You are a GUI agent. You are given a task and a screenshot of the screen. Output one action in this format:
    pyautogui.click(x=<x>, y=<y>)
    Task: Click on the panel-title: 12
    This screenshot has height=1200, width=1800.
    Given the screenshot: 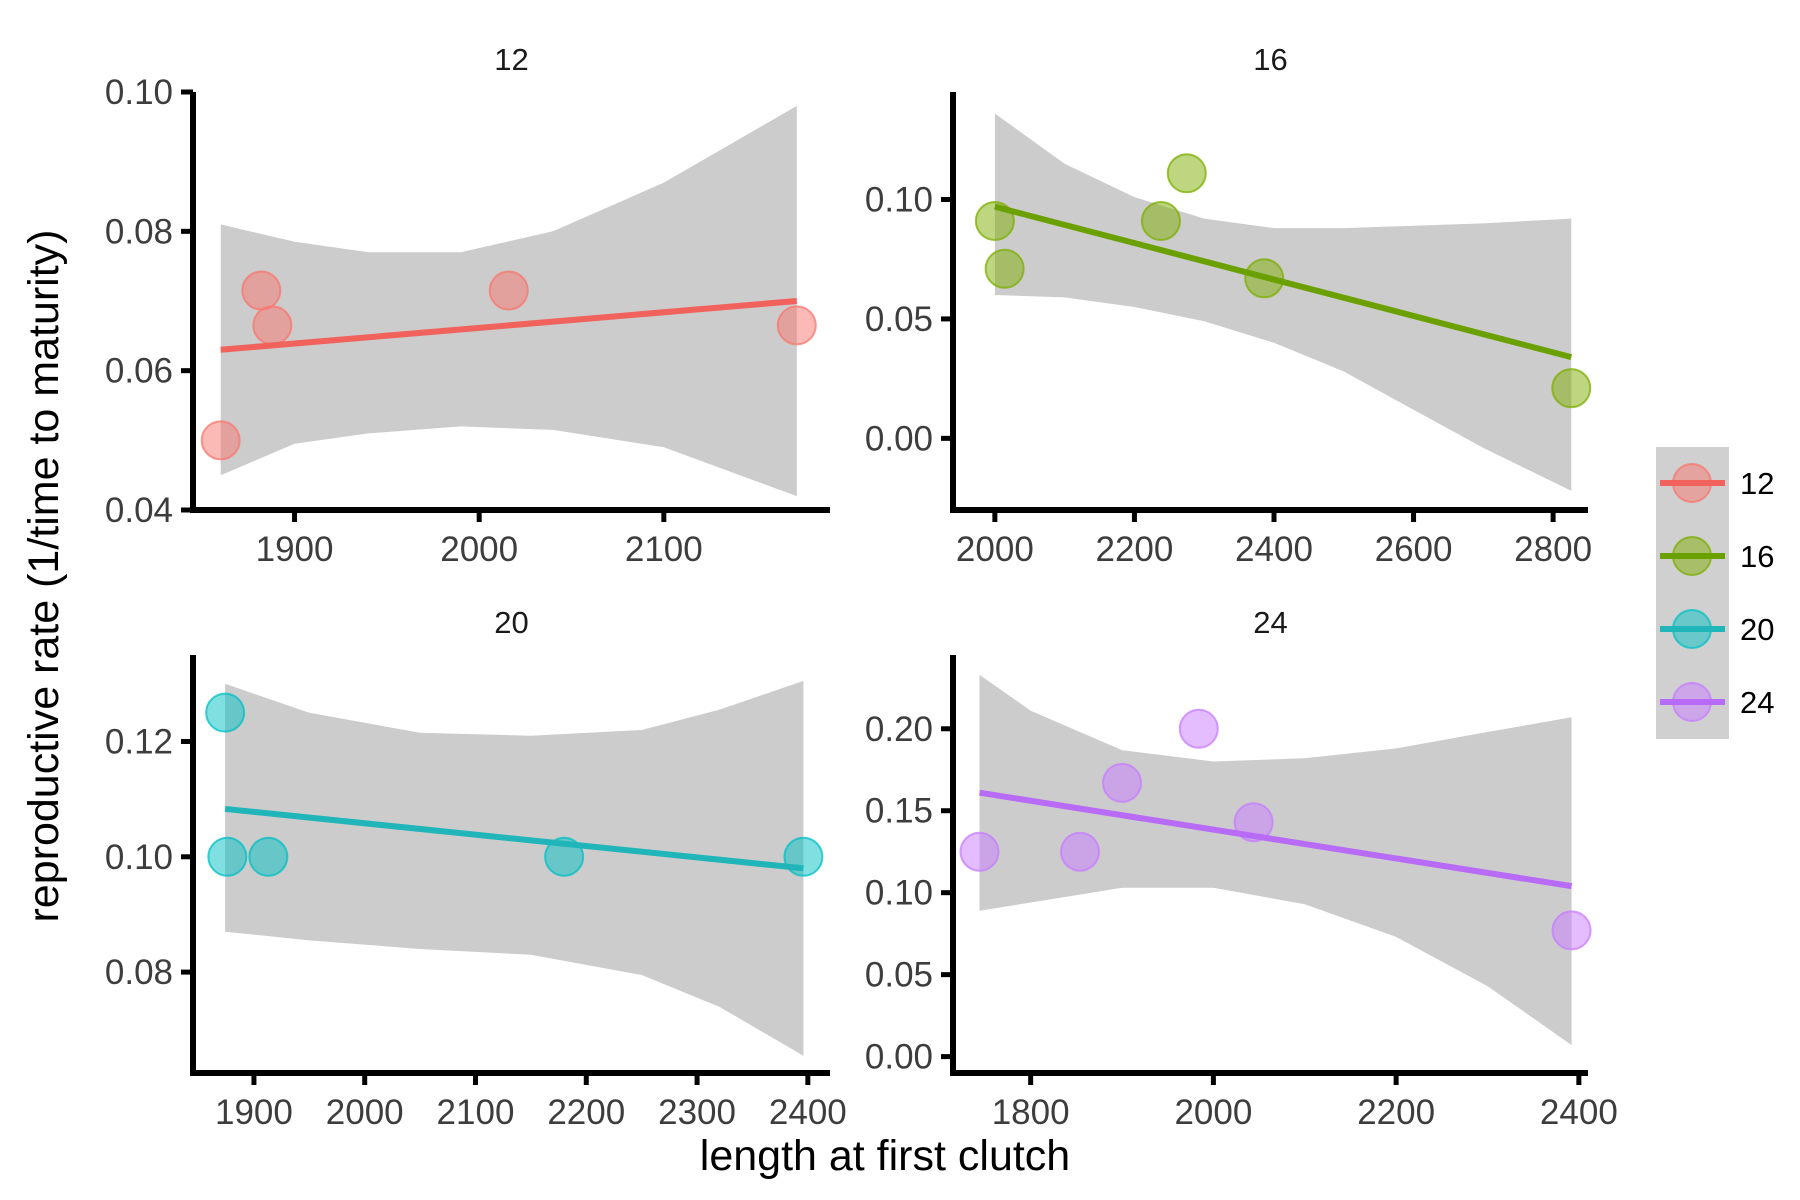 What is the action you would take?
    pyautogui.click(x=511, y=59)
    